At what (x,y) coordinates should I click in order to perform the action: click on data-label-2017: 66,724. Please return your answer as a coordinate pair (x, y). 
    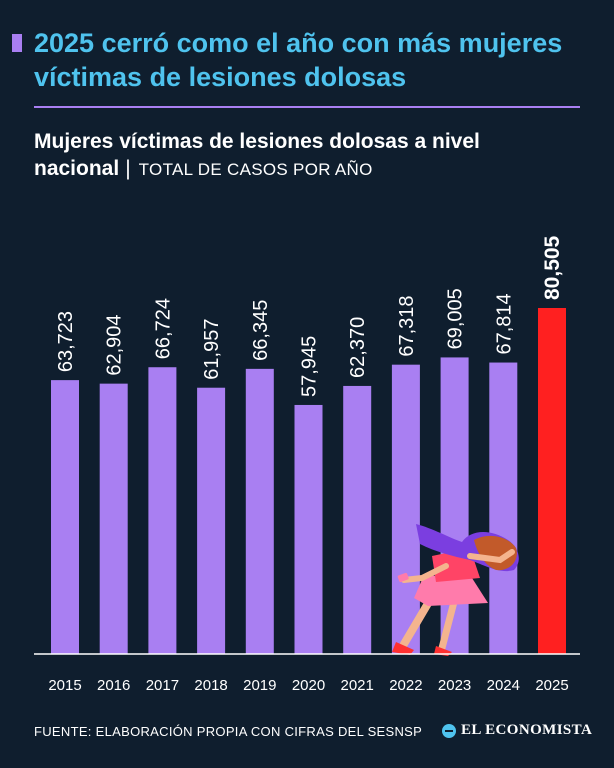
    Looking at the image, I should click on (163, 328).